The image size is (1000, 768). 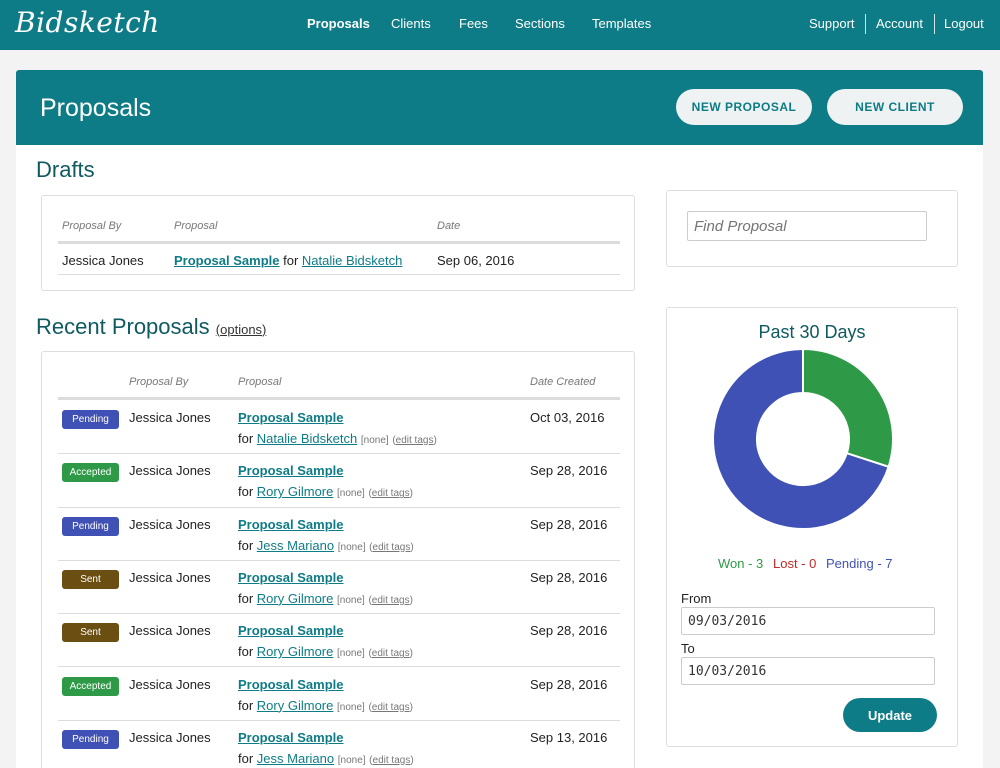 I want to click on draft-proposal-by: Jessica Jones, so click(x=103, y=260).